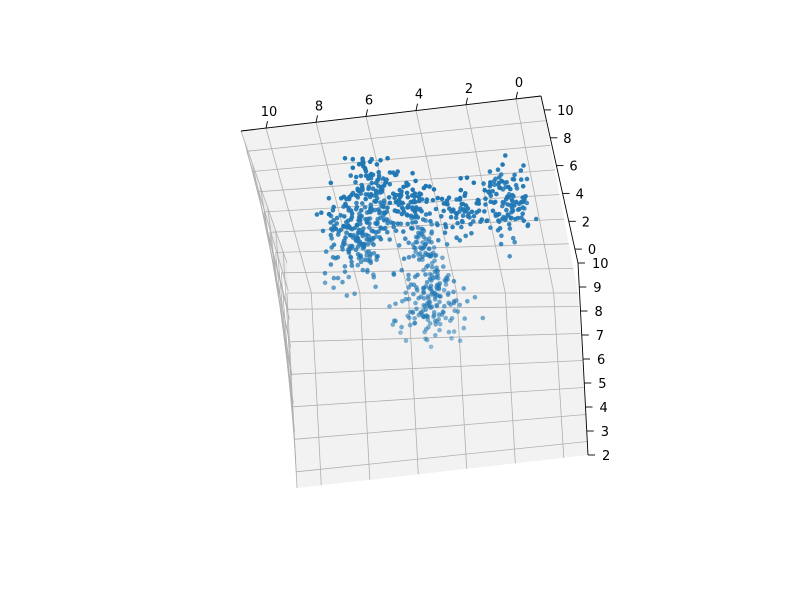 This screenshot has height=600, width=800. I want to click on x-tick-label: 0, so click(519, 83).